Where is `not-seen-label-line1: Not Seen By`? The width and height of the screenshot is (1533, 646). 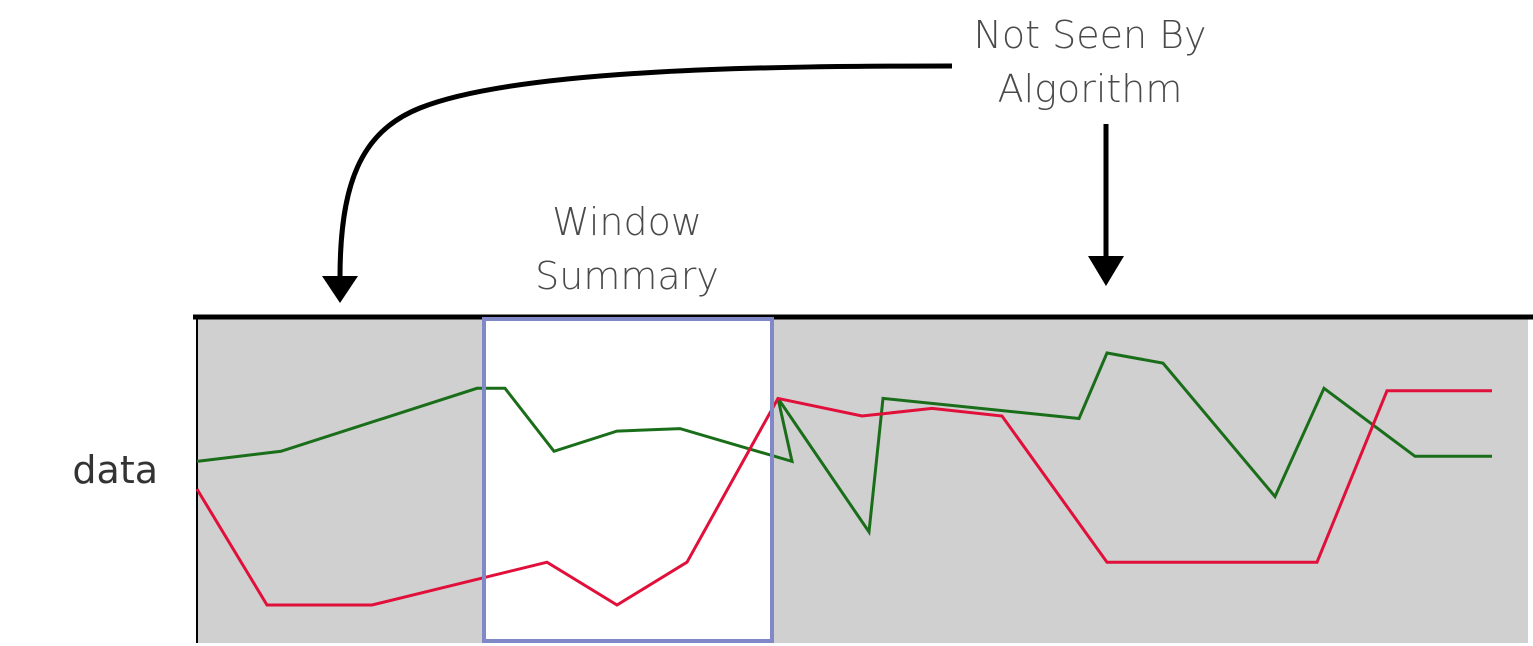
not-seen-label-line1: Not Seen By is located at coordinates (1089, 35).